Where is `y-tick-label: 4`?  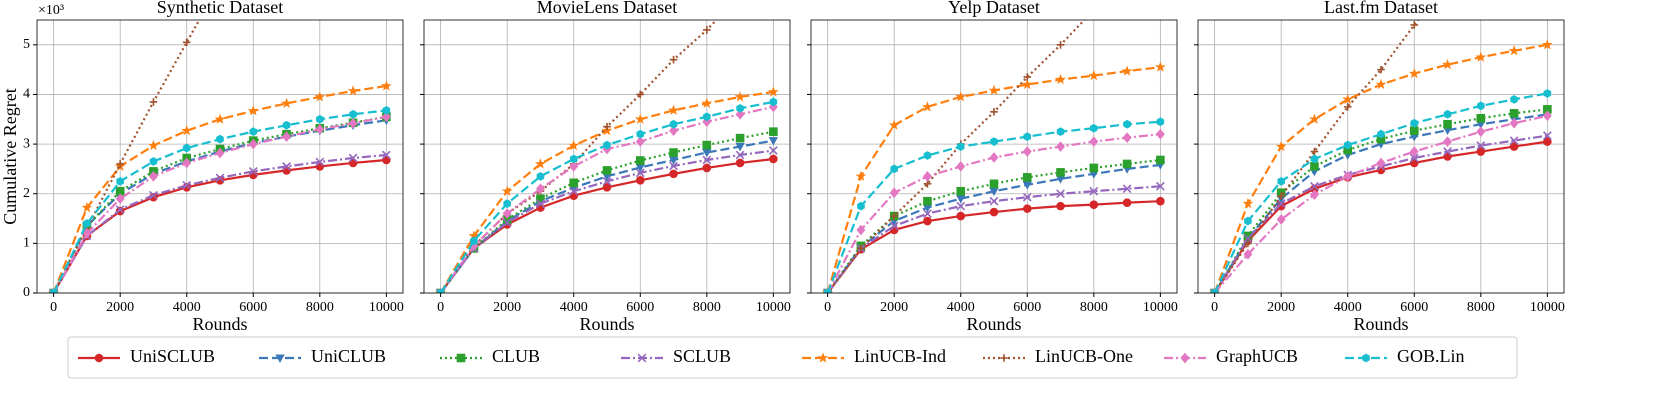 y-tick-label: 4 is located at coordinates (26, 94).